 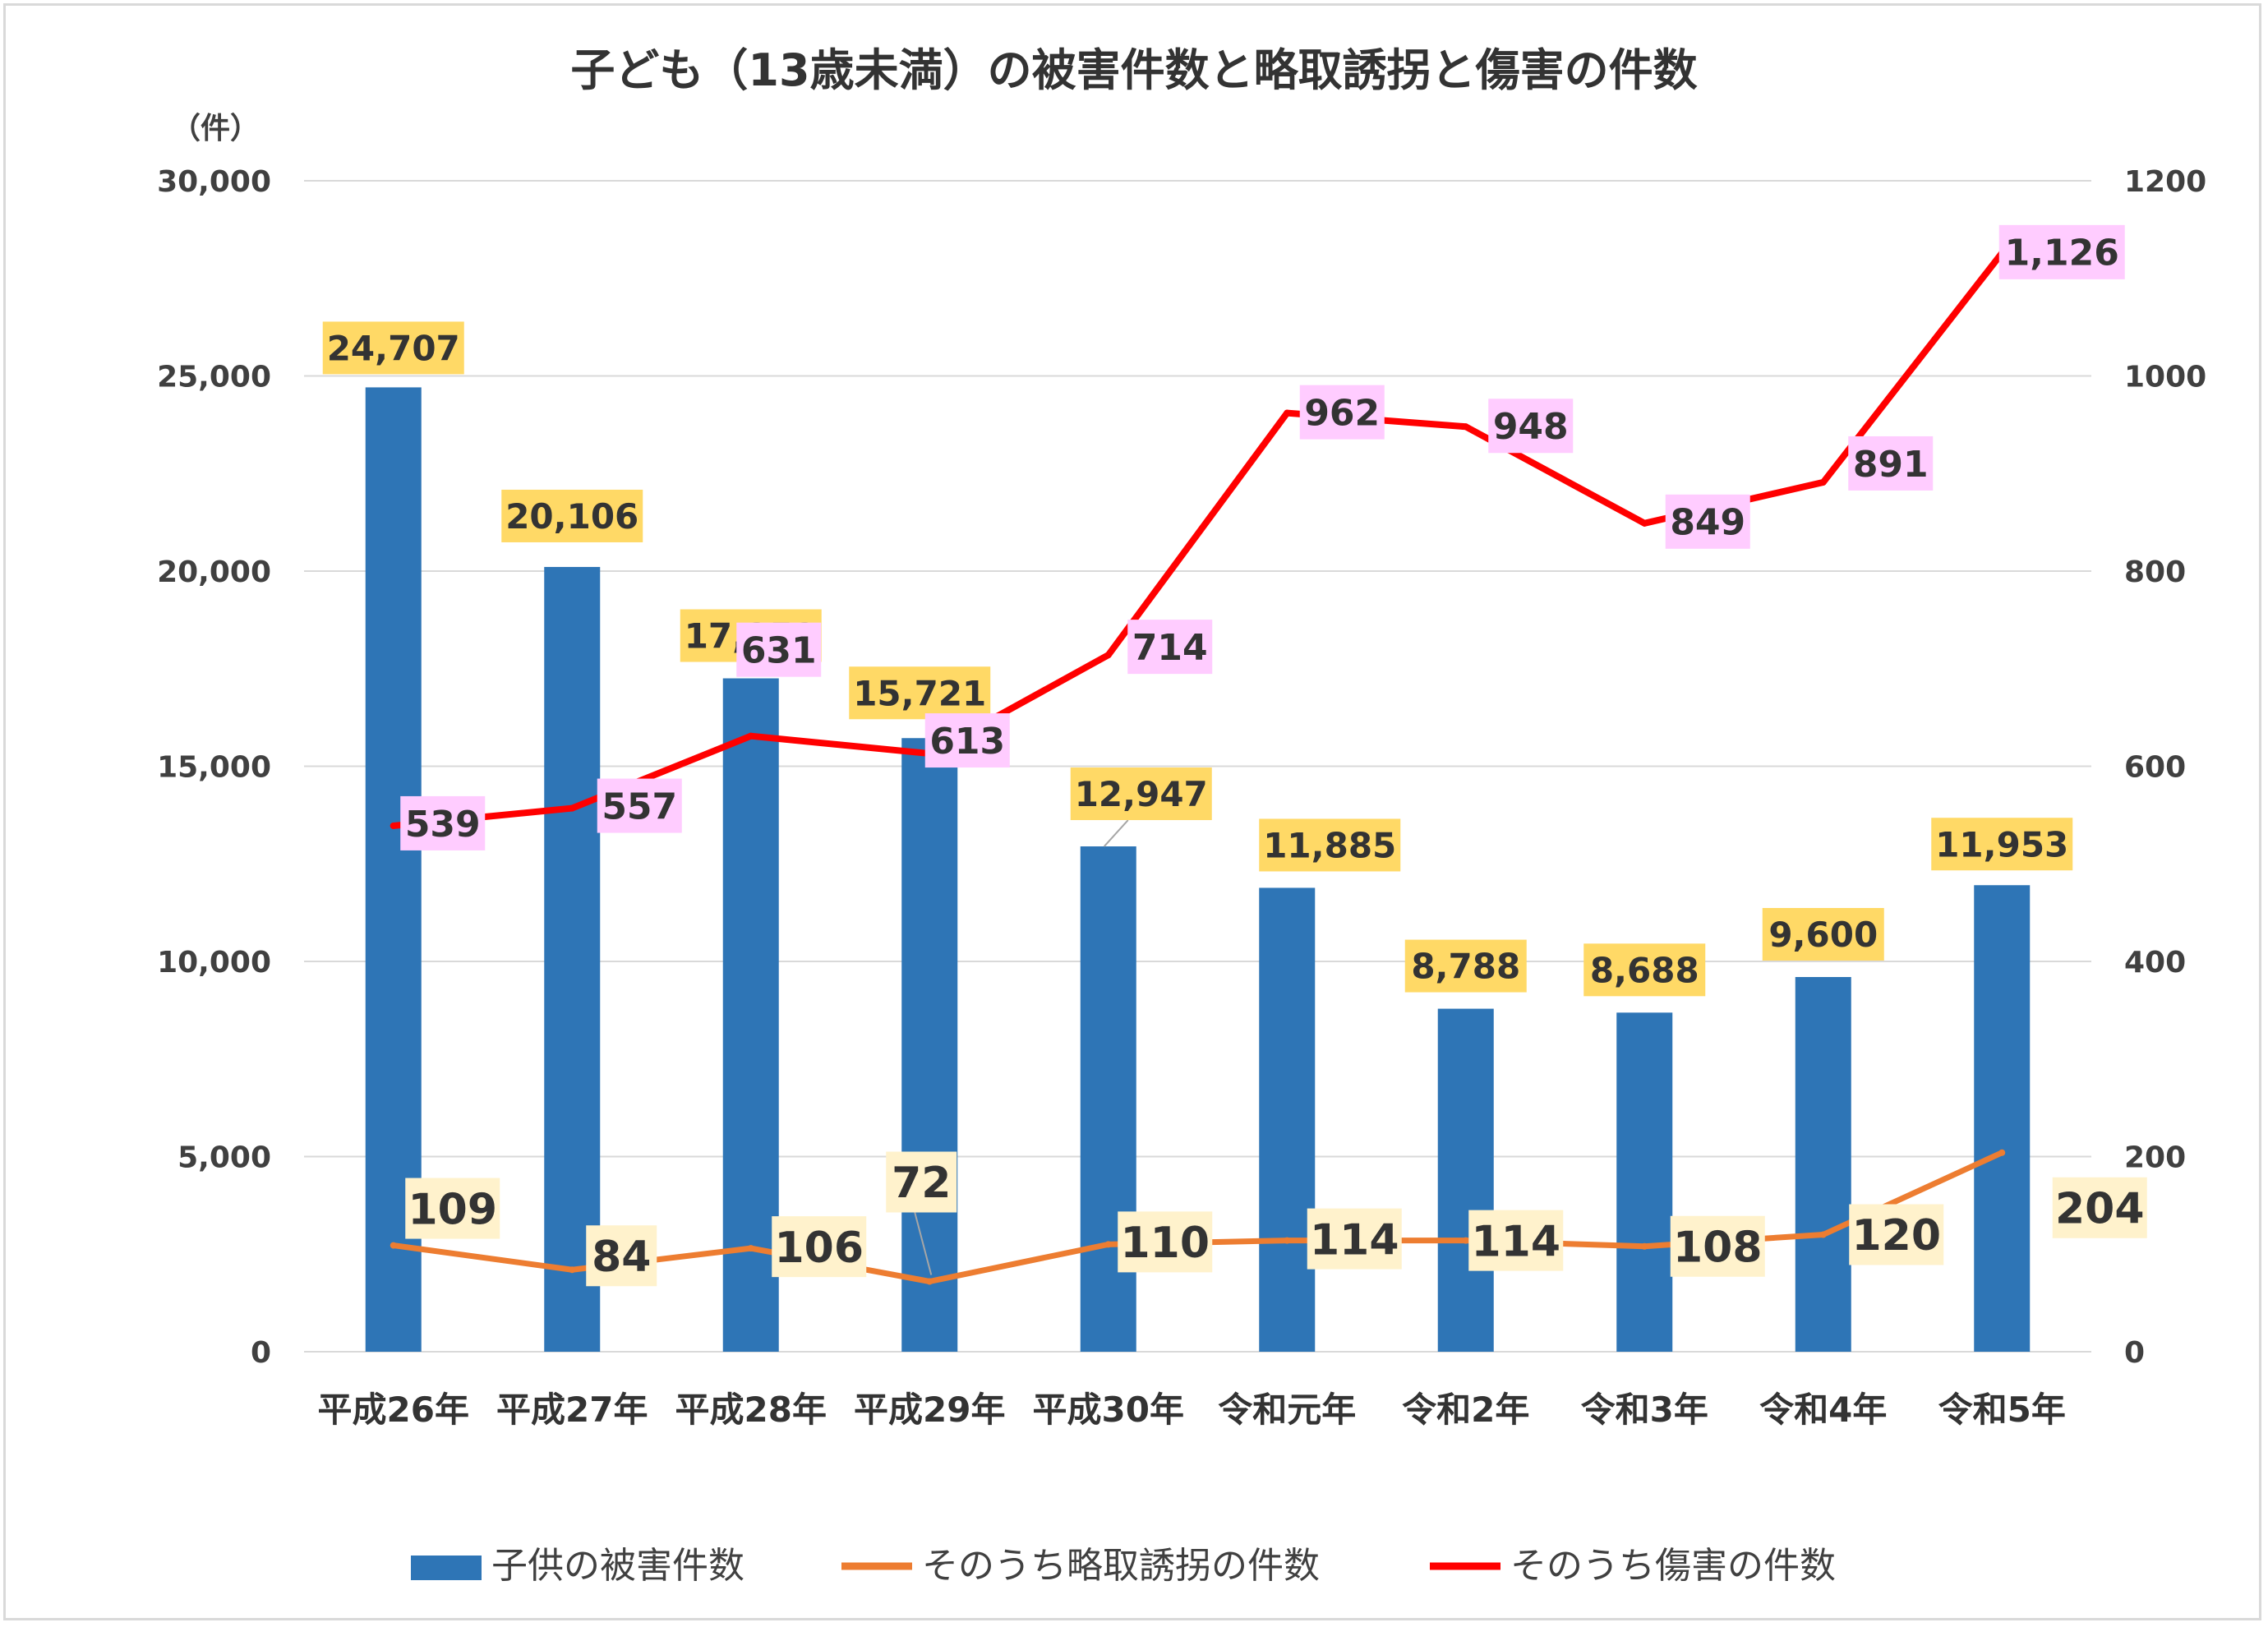 I want to click on chart-title: 子ども（13歳未満）の被害件数と略取誘拐と傷害の件数, so click(x=1133, y=70).